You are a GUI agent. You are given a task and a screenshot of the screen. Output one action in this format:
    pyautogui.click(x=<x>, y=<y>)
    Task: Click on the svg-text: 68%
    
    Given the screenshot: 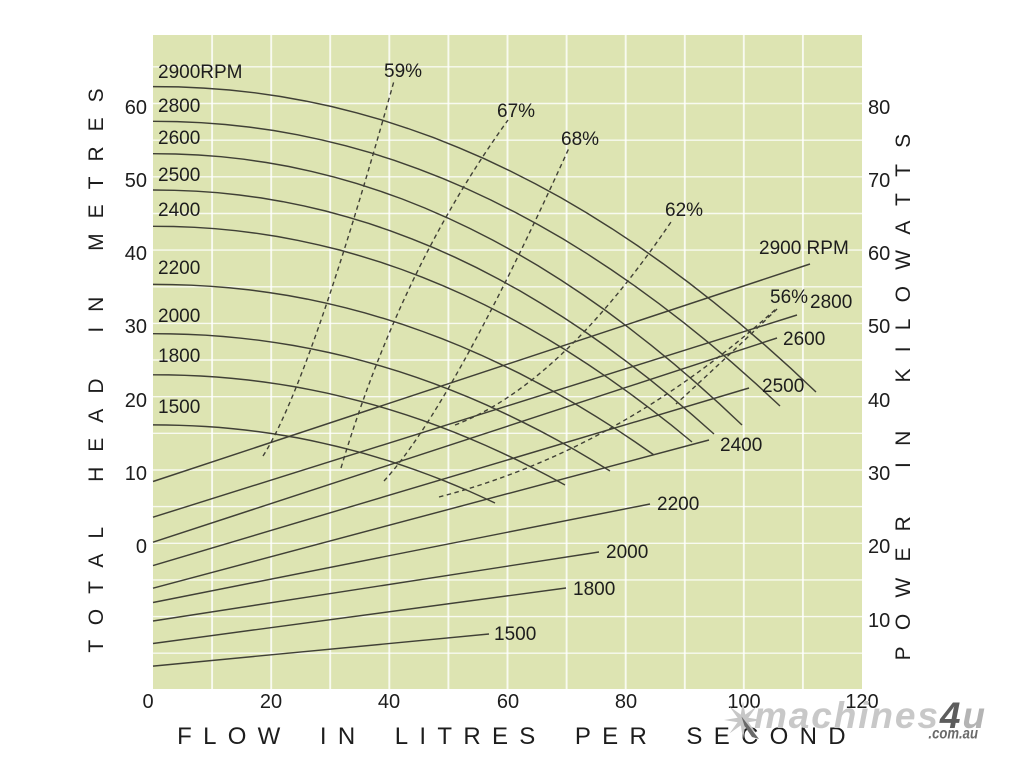 What is the action you would take?
    pyautogui.click(x=580, y=139)
    